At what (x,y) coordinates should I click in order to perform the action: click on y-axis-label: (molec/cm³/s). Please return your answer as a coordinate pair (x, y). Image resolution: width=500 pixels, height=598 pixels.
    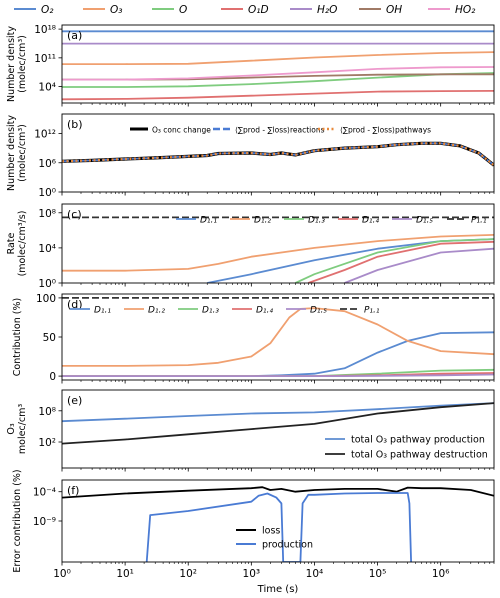
    Looking at the image, I should click on (22, 244).